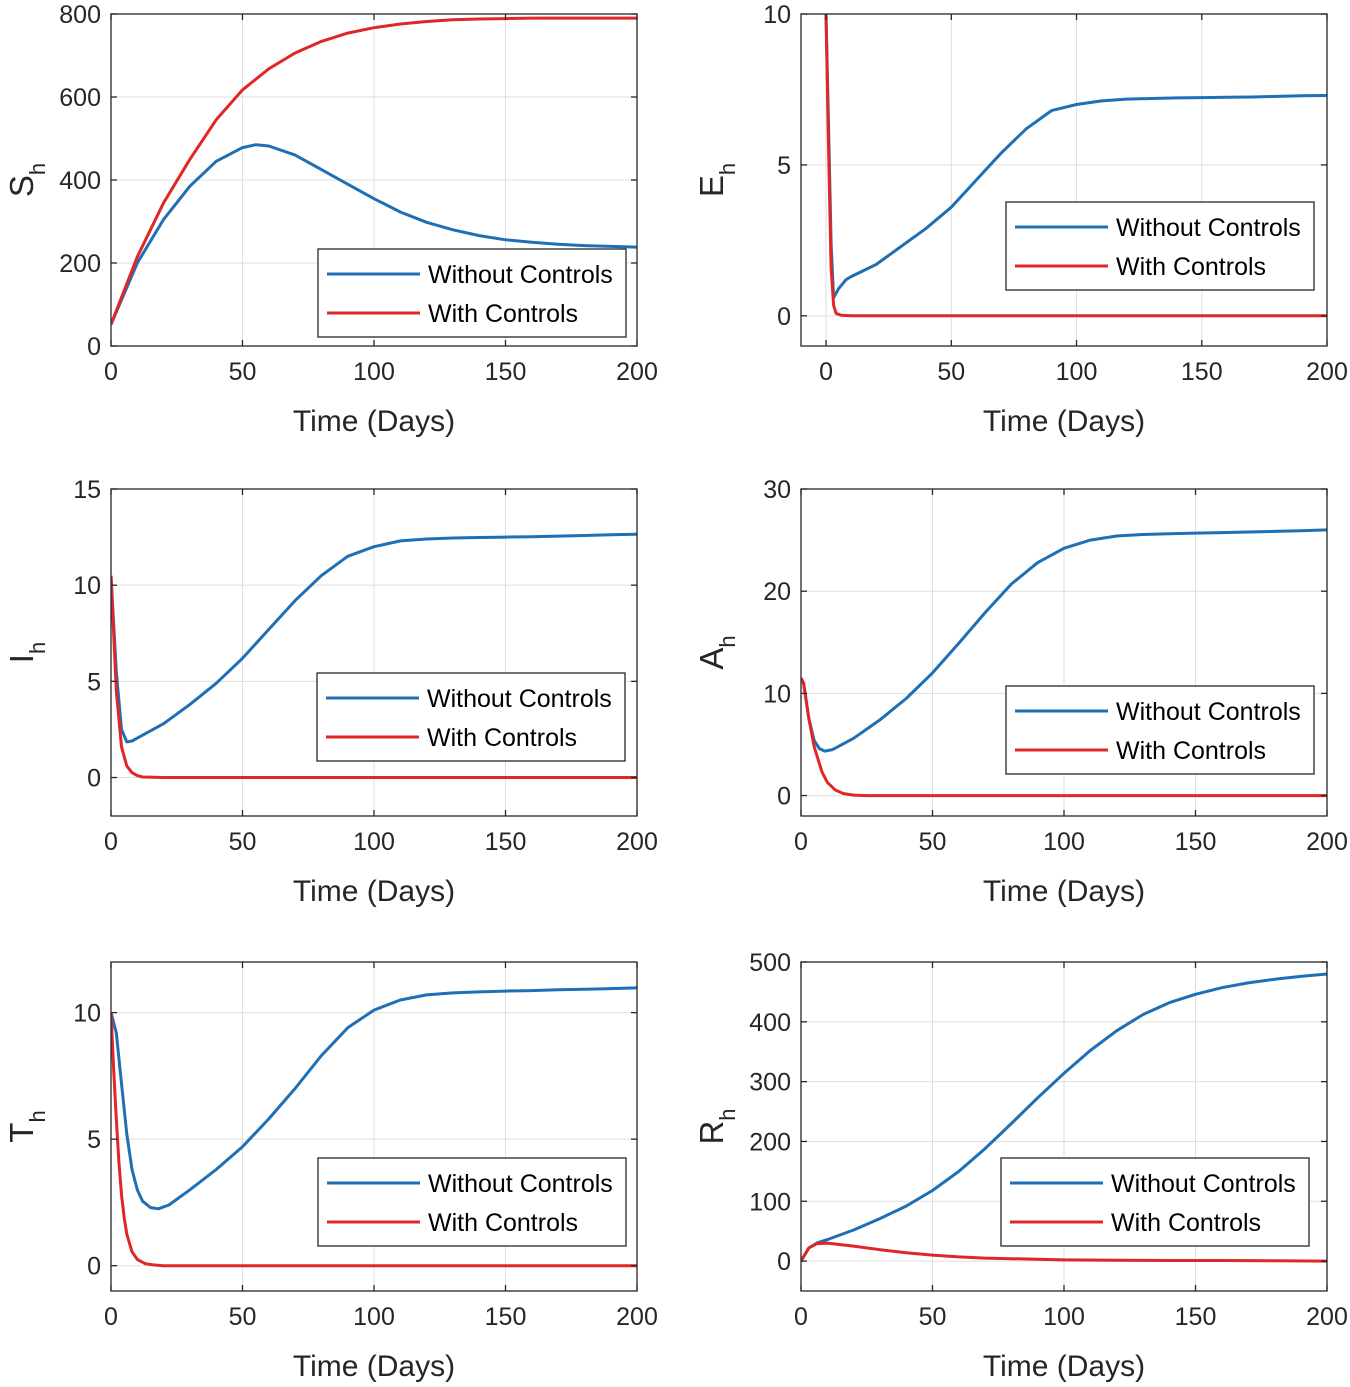  I want to click on y-axis-title: Sh, so click(26, 180).